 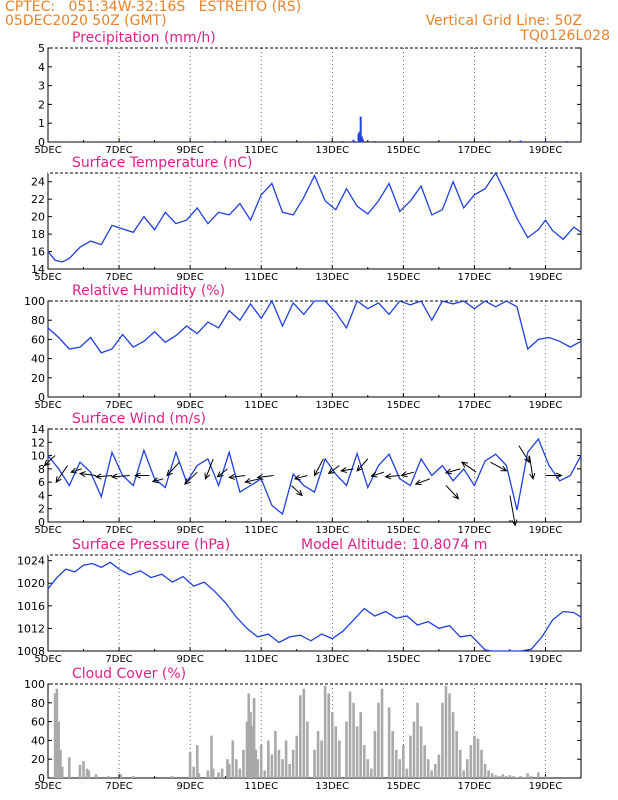 What do you see at coordinates (189, 786) in the screenshot?
I see `panel-6-xtick-label: 9DEC` at bounding box center [189, 786].